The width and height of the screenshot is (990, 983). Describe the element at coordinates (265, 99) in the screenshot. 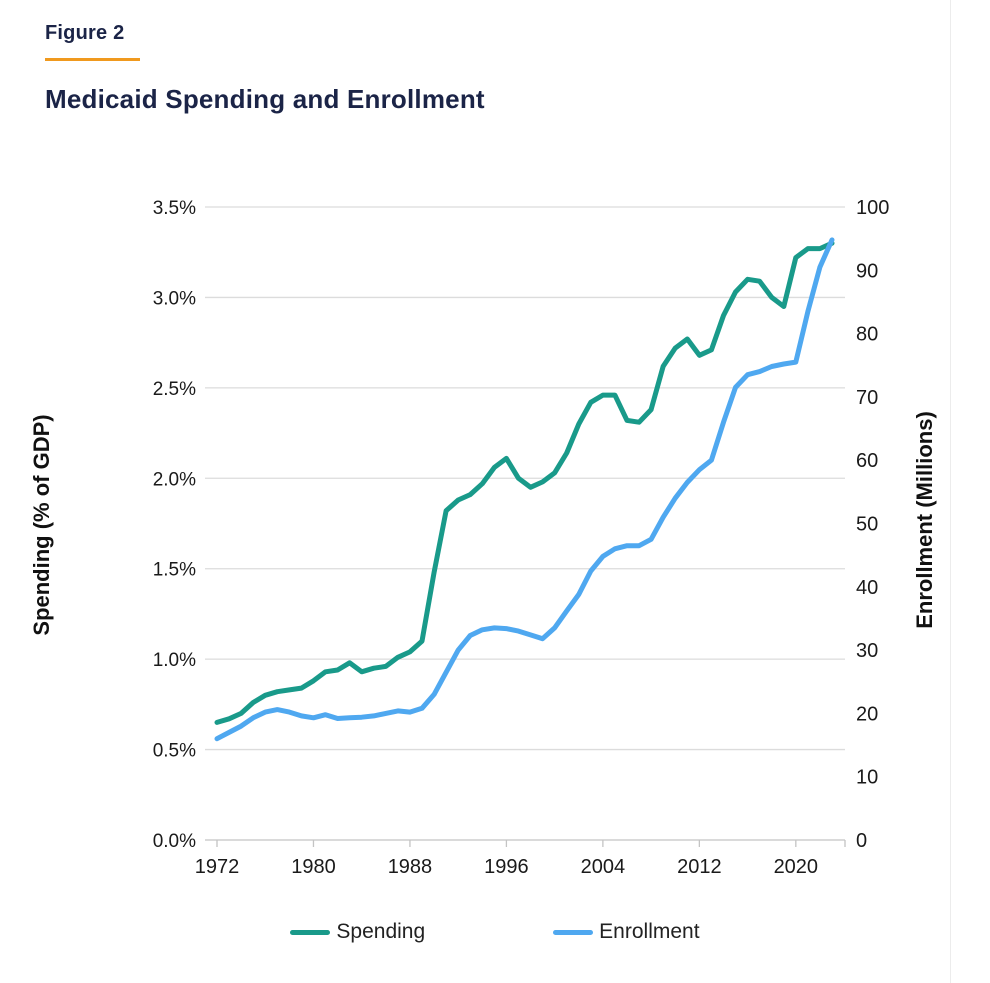

I see `page-title: Medicaid Spending and Enrollment` at that location.